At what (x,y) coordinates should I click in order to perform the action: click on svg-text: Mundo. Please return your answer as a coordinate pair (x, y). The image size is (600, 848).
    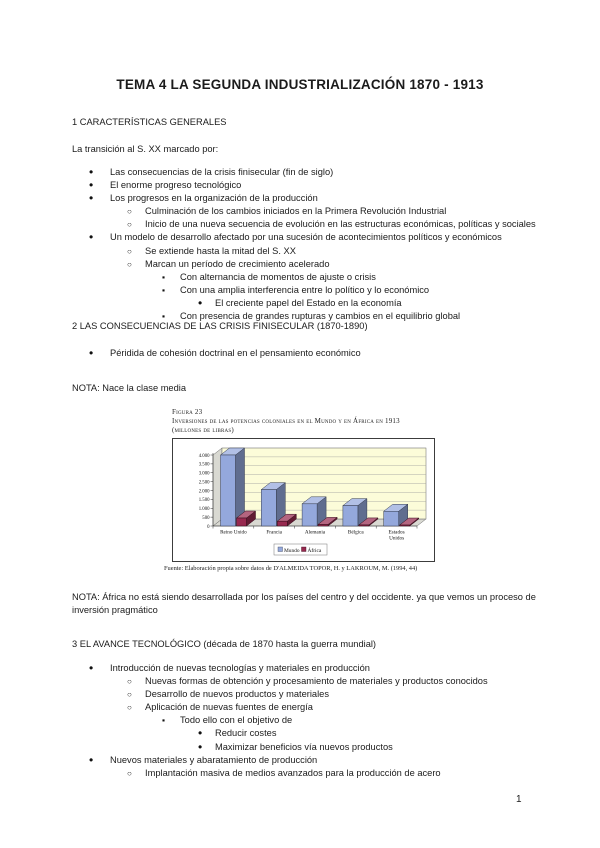
    Looking at the image, I should click on (292, 551).